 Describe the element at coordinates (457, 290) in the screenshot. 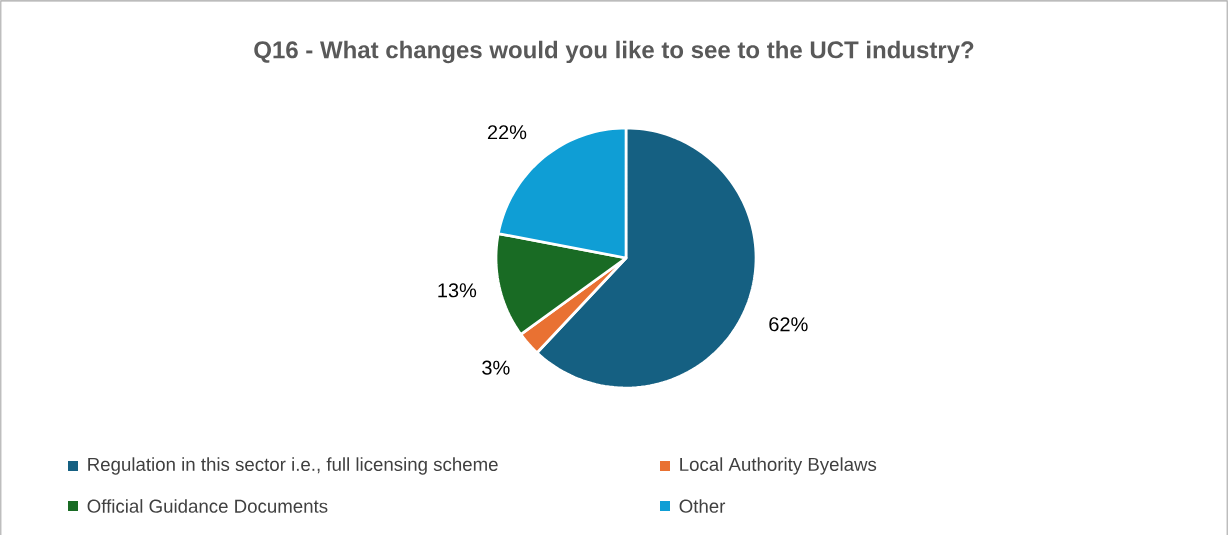

I see `data-label: 13%` at that location.